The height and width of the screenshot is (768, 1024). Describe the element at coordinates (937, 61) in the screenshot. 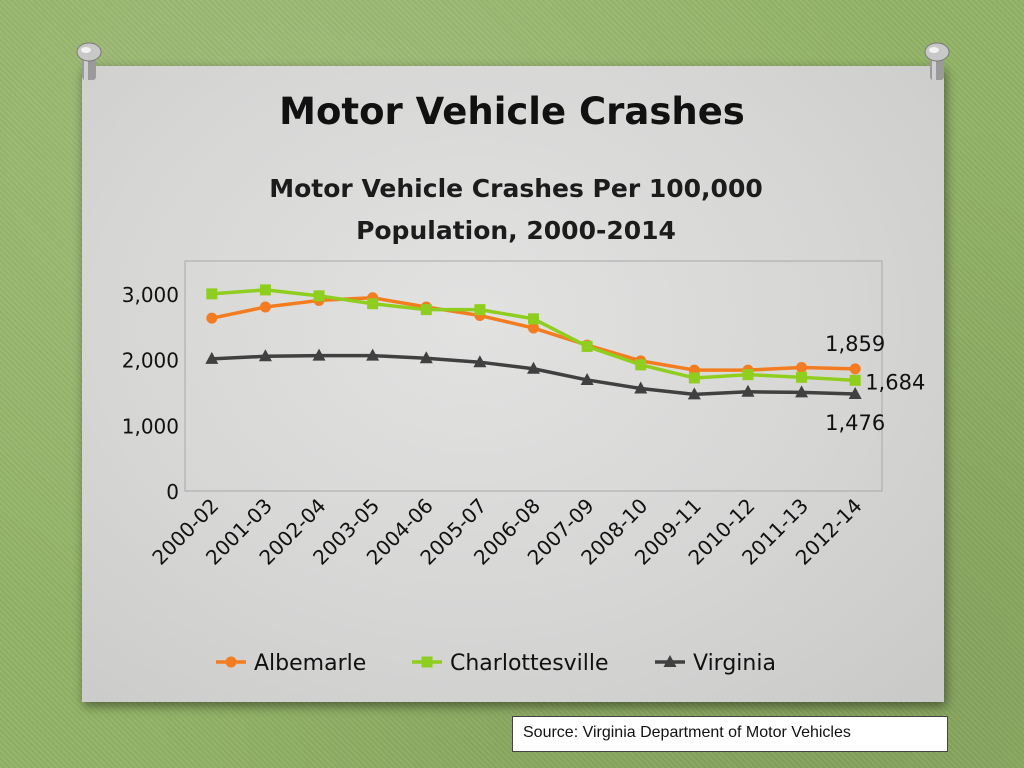

I see `pushpin-right-icon` at that location.